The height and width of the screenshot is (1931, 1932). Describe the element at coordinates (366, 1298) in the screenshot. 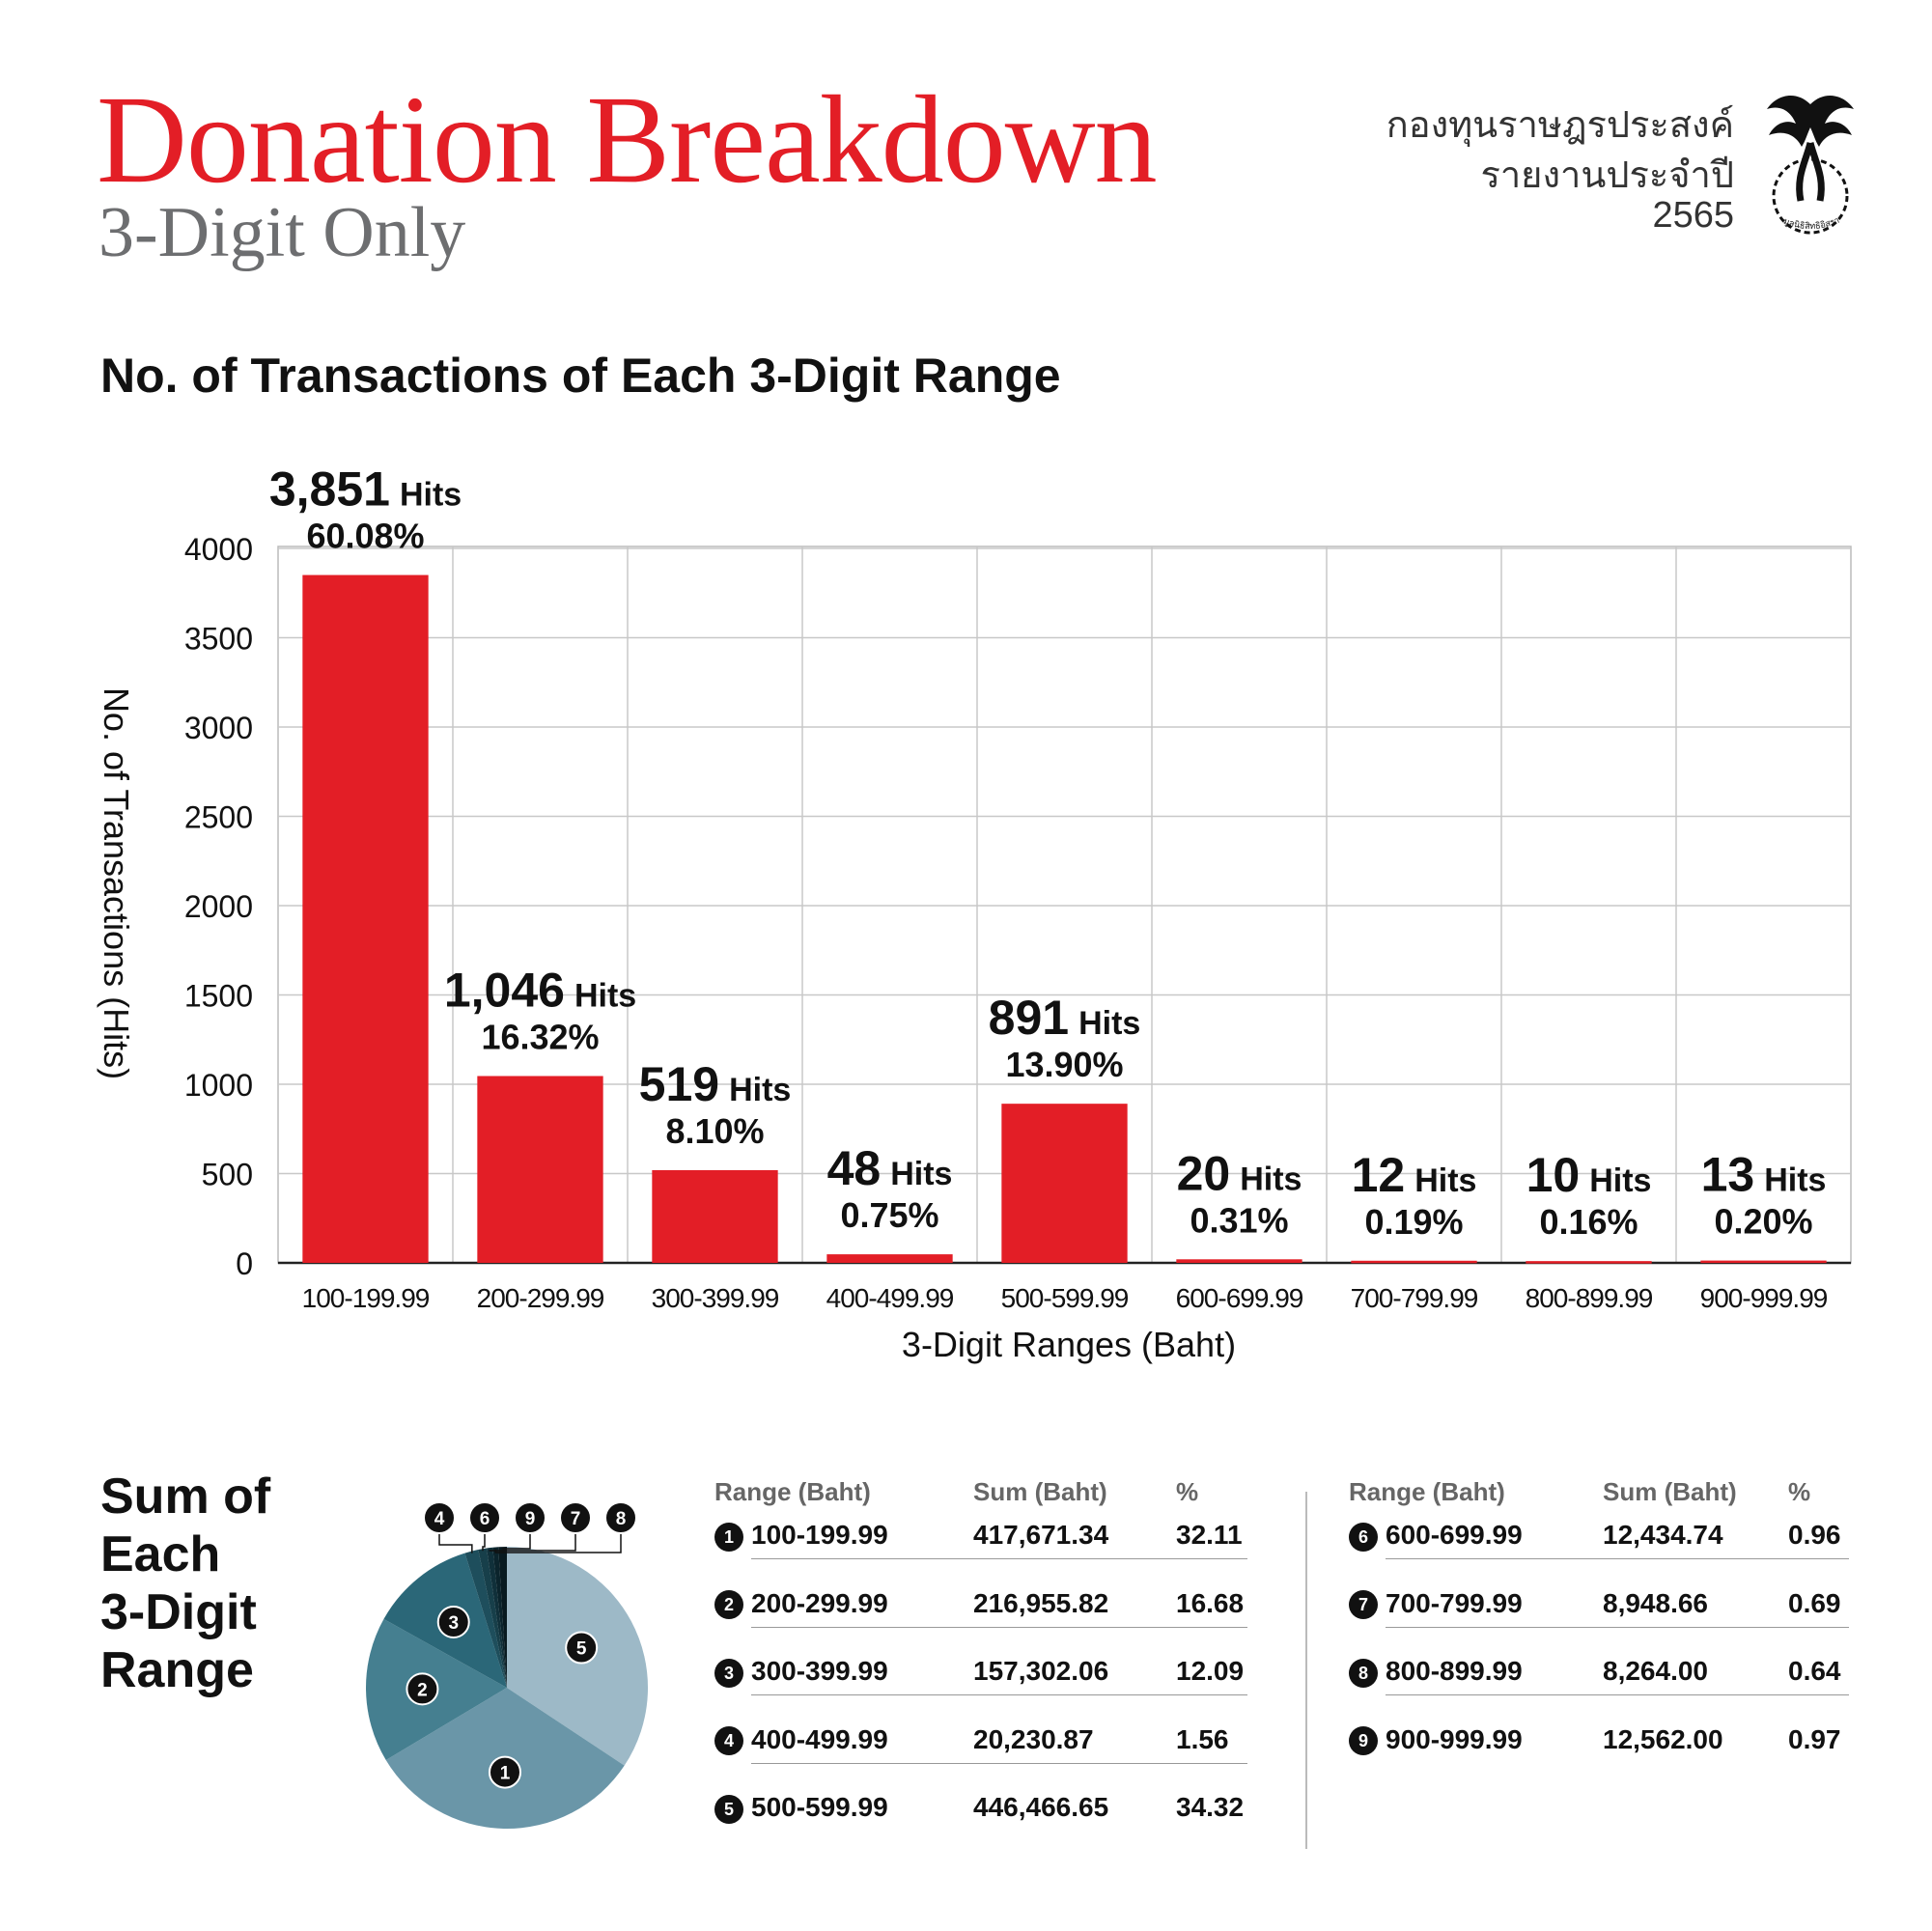

I see `x-tick-label: 100-199.99` at that location.